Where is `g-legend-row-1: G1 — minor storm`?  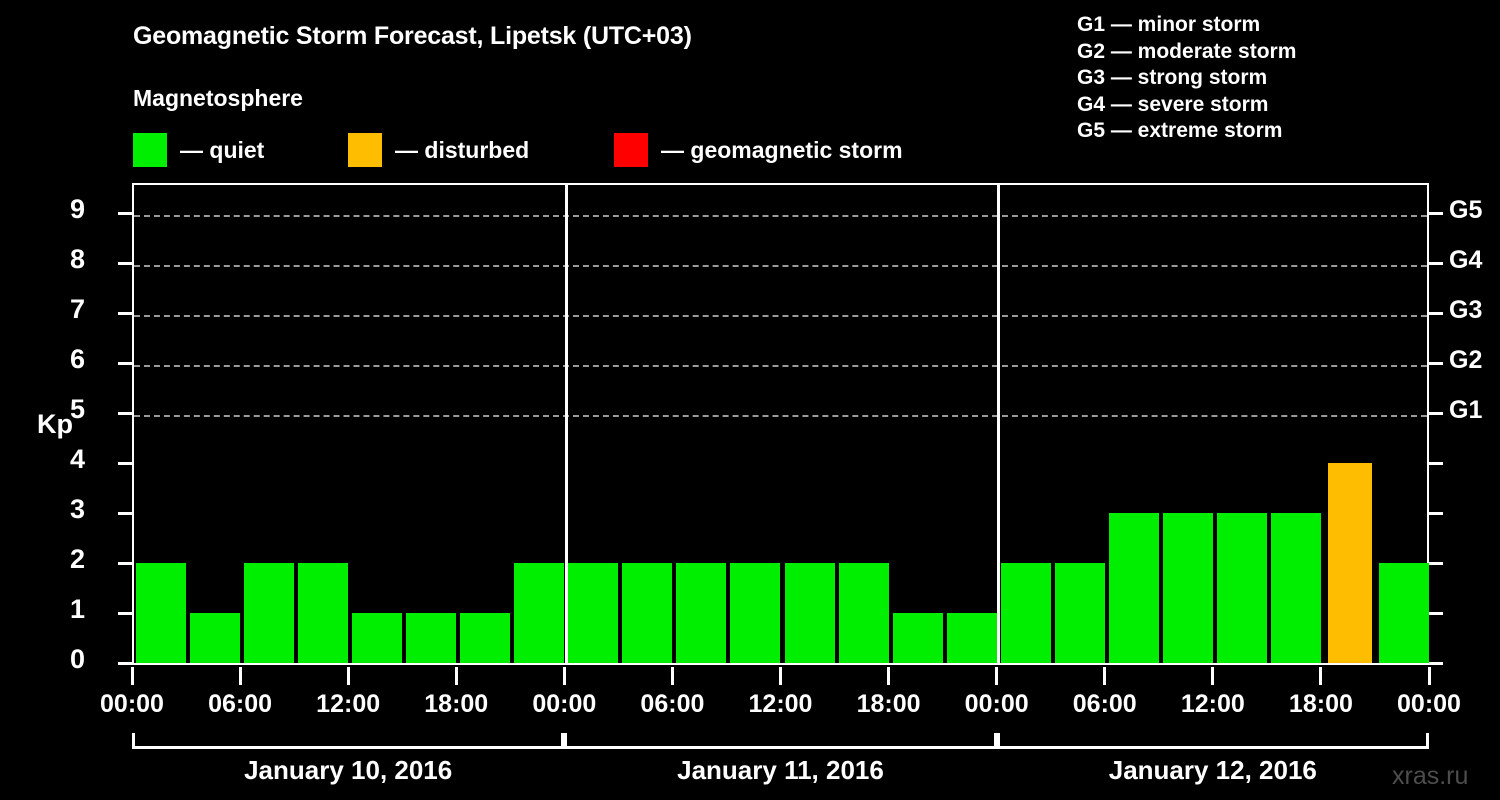
g-legend-row-1: G1 — minor storm is located at coordinates (1169, 24).